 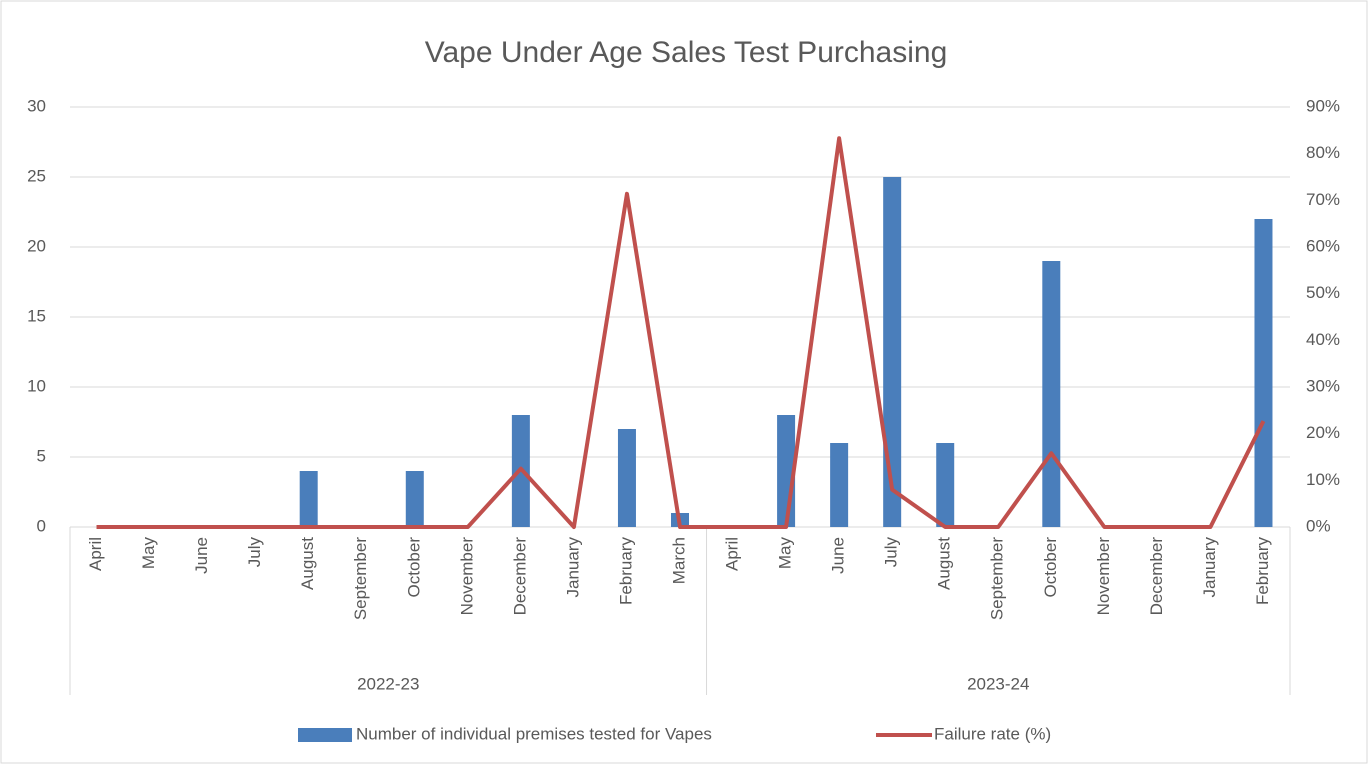 What do you see at coordinates (1323, 339) in the screenshot?
I see `y2-tick-label: 40%` at bounding box center [1323, 339].